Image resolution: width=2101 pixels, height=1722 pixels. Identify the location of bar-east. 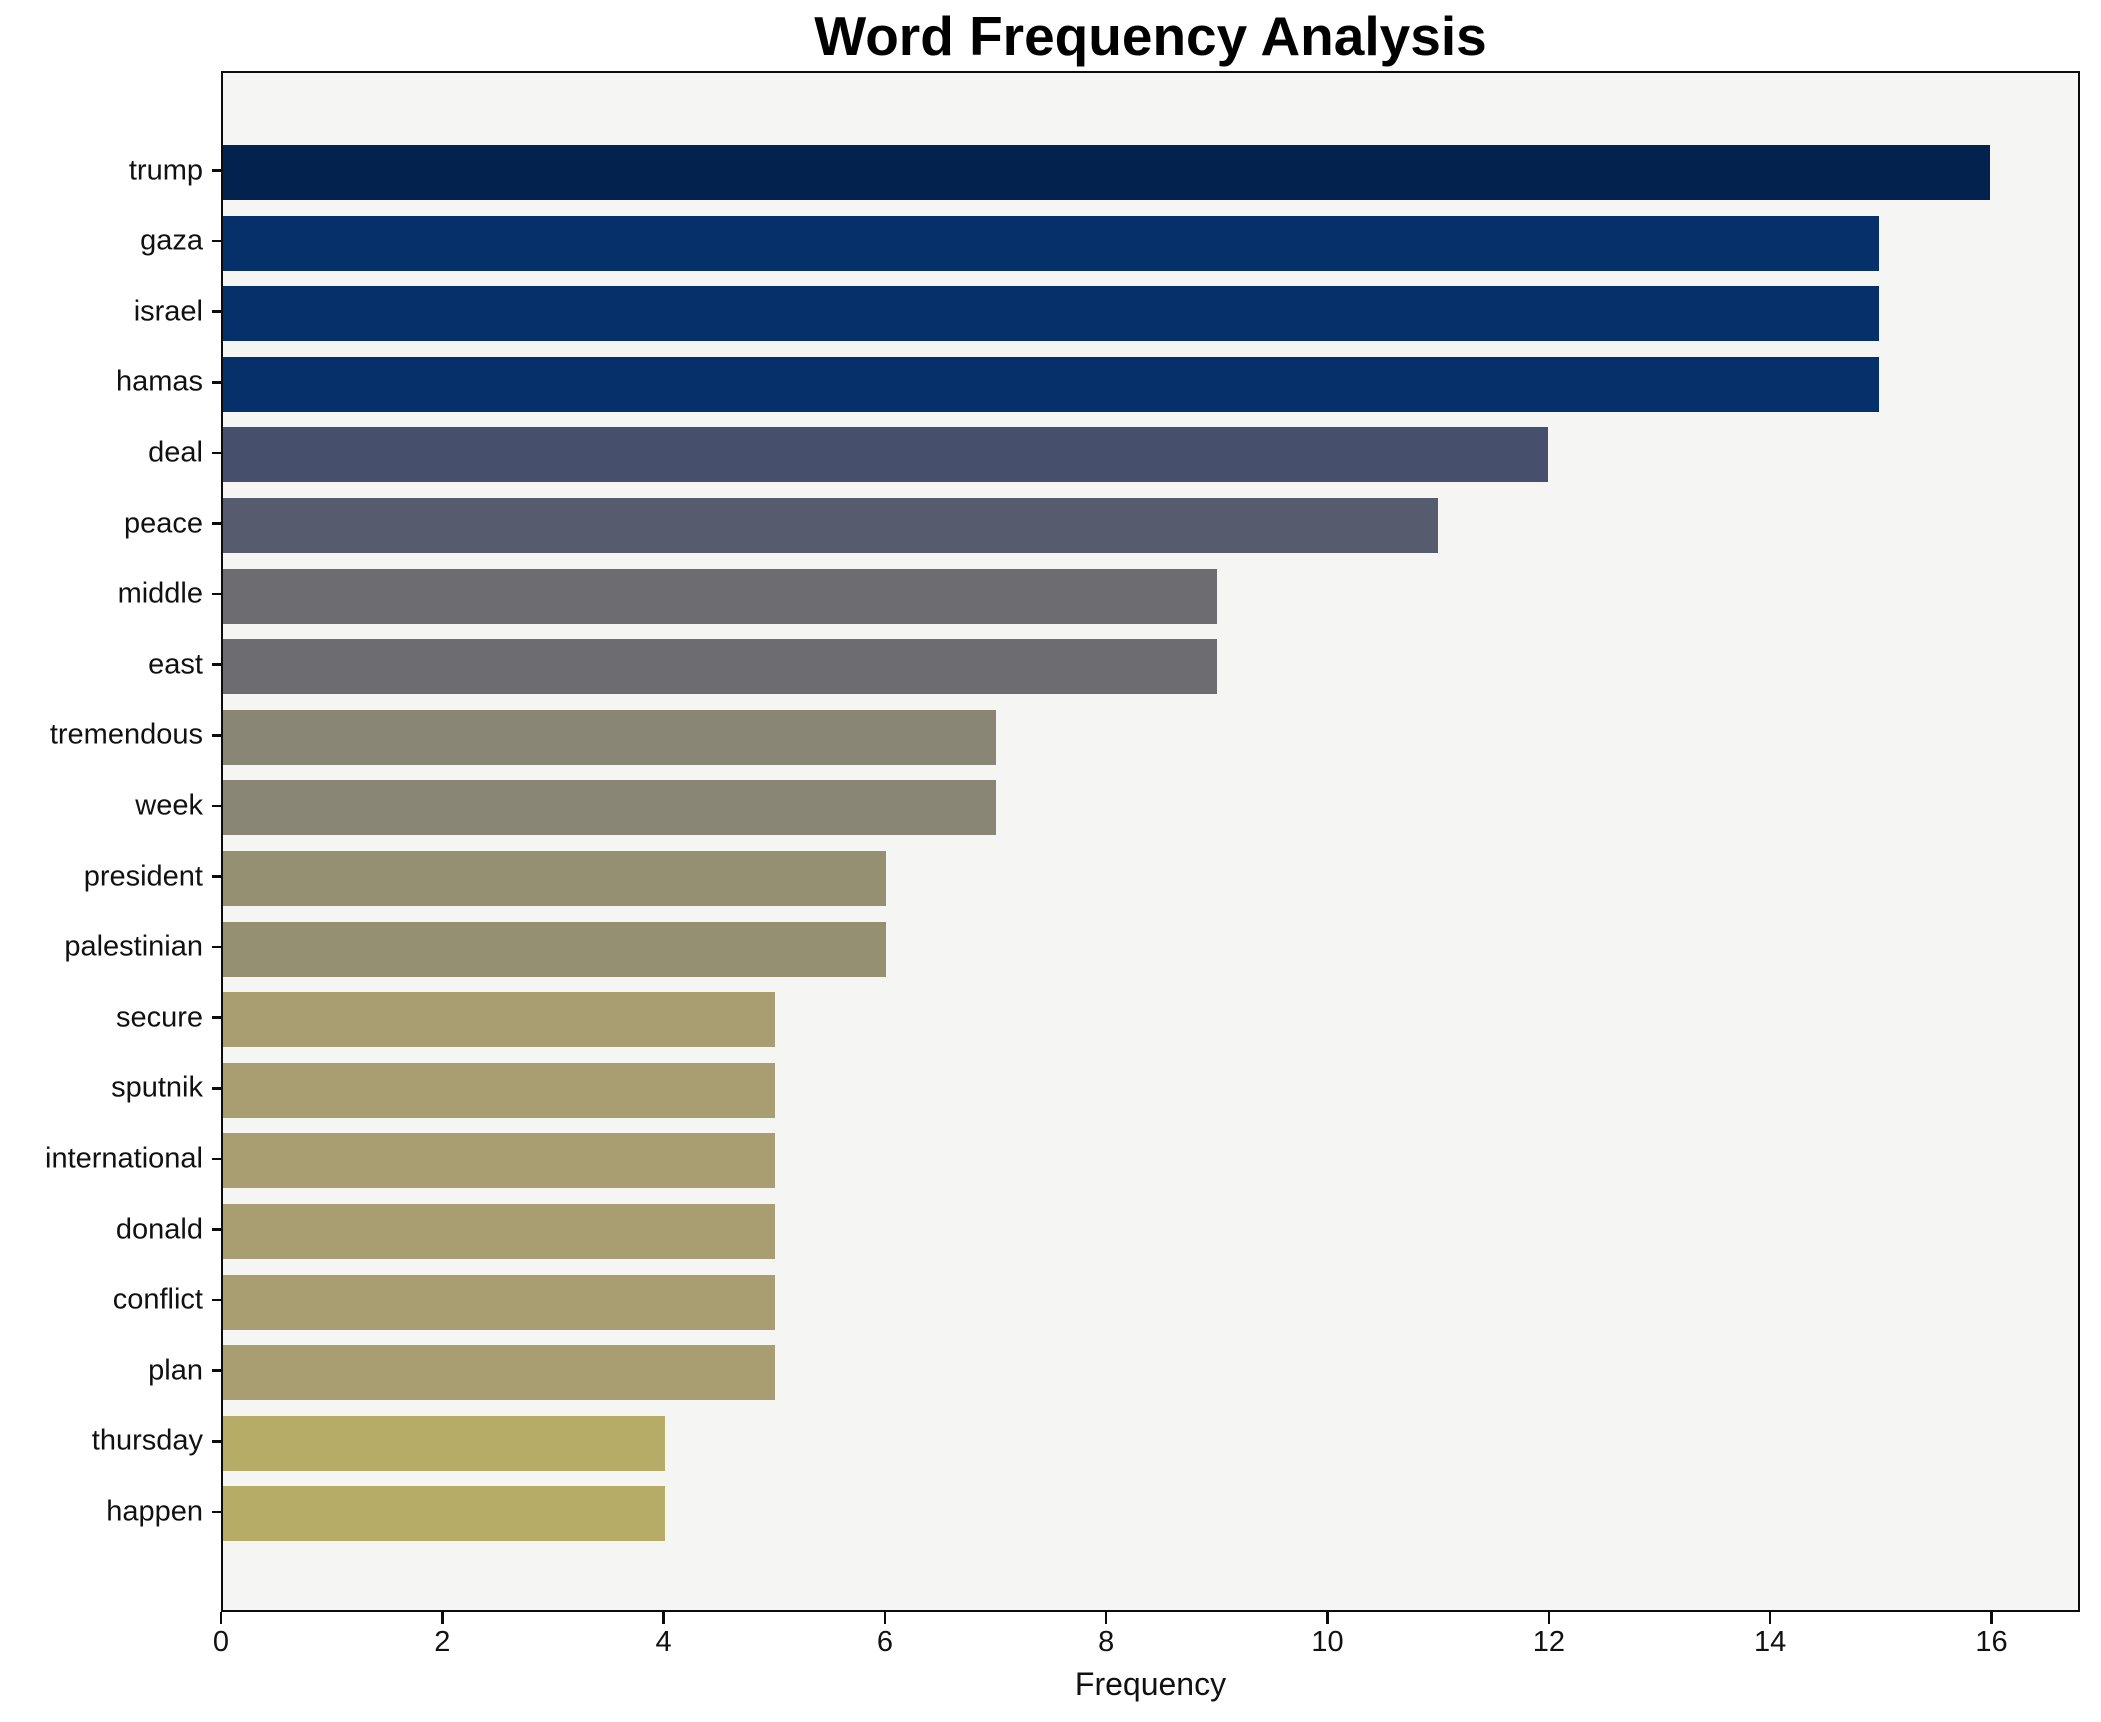
(720, 667).